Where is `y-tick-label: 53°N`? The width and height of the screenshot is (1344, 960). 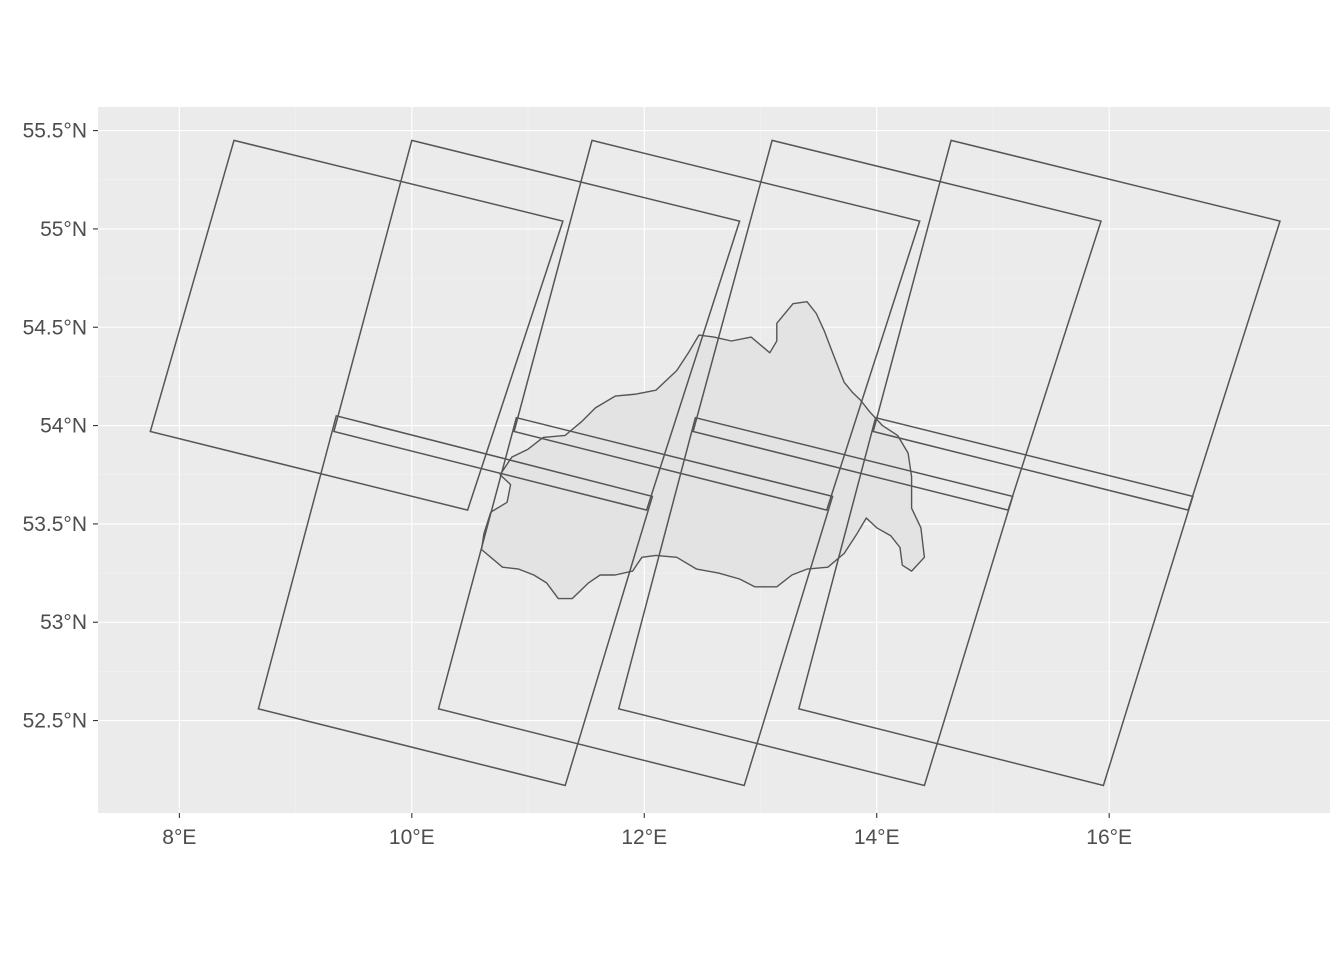
y-tick-label: 53°N is located at coordinates (63, 622).